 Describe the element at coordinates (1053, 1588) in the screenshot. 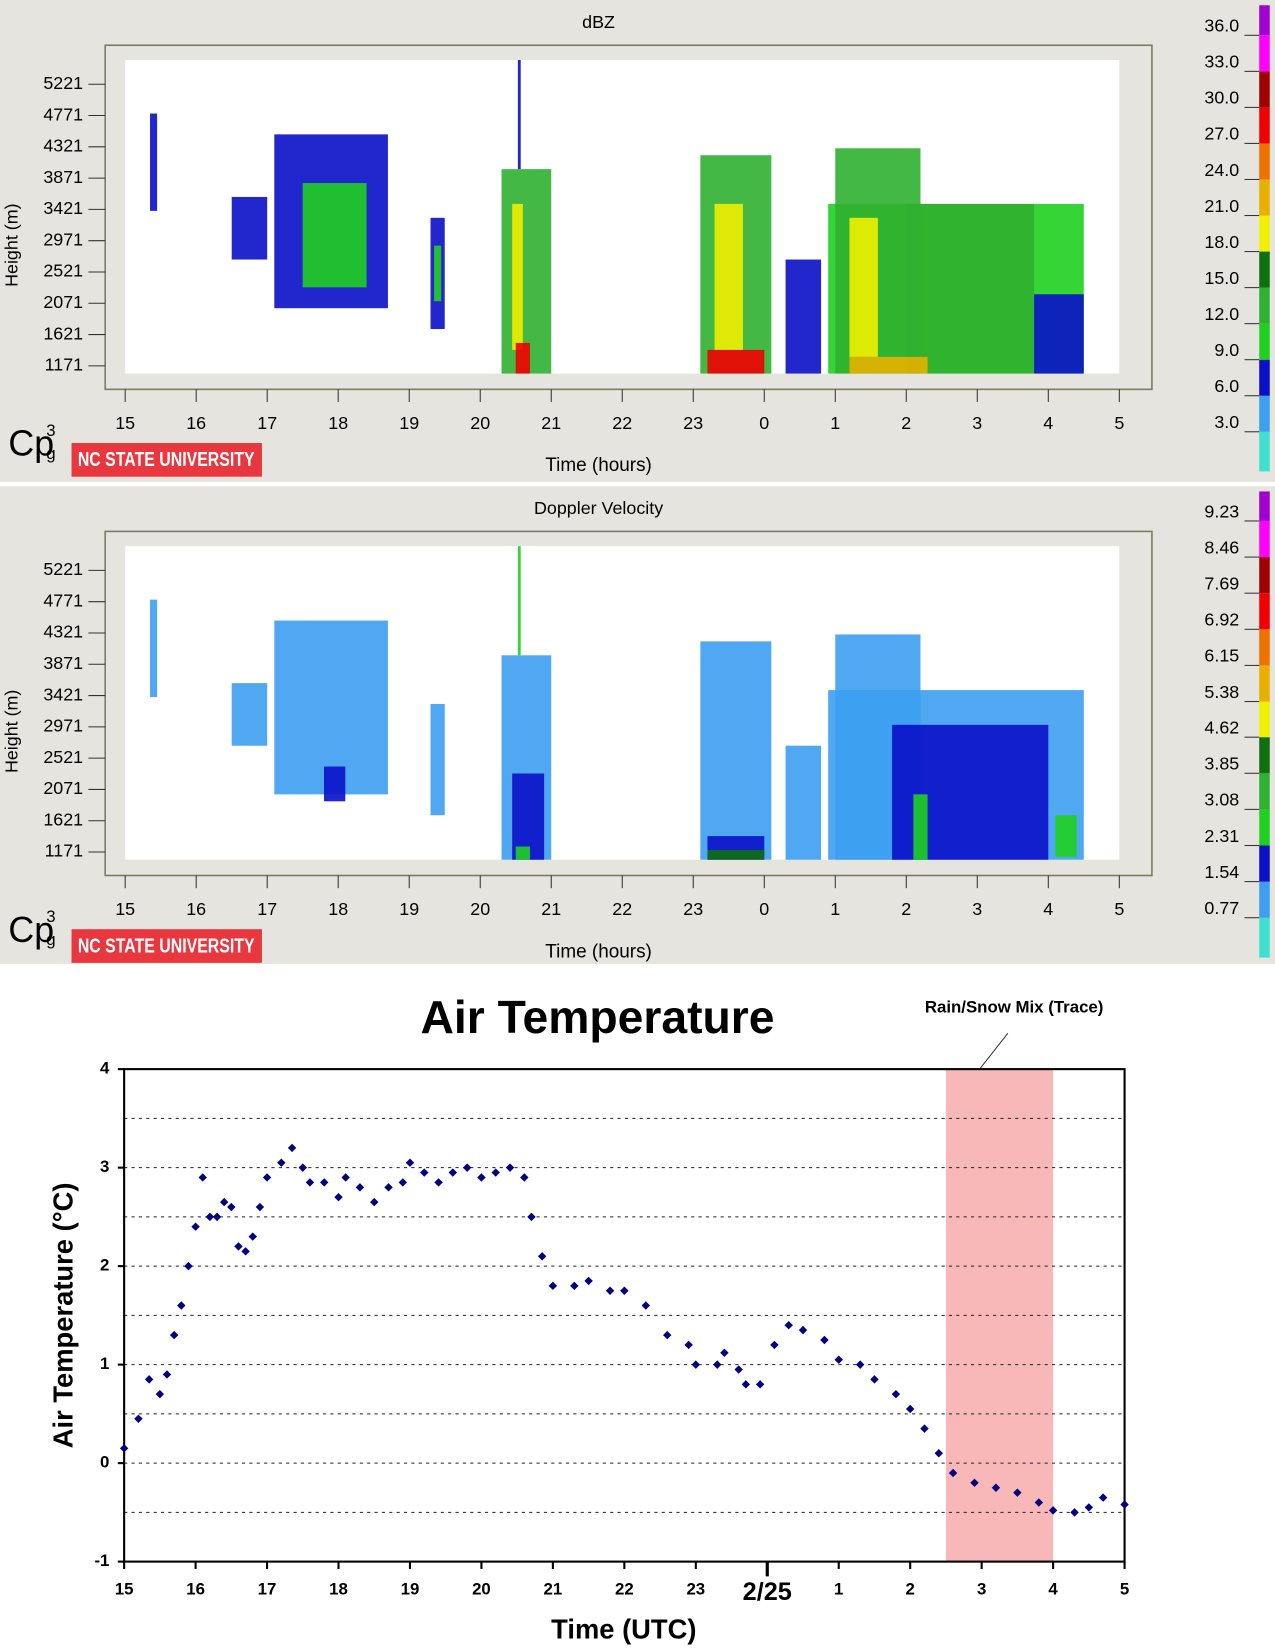

I see `x-tick-label: 4` at that location.